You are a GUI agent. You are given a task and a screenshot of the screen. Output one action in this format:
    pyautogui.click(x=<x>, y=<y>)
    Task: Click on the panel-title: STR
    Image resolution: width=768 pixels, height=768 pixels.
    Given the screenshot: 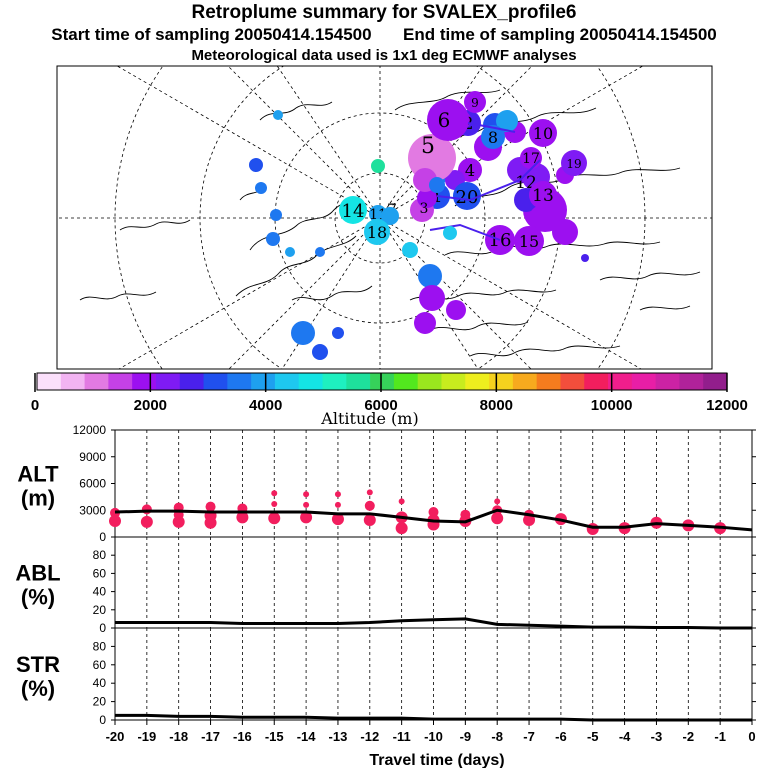 What is the action you would take?
    pyautogui.click(x=38, y=664)
    